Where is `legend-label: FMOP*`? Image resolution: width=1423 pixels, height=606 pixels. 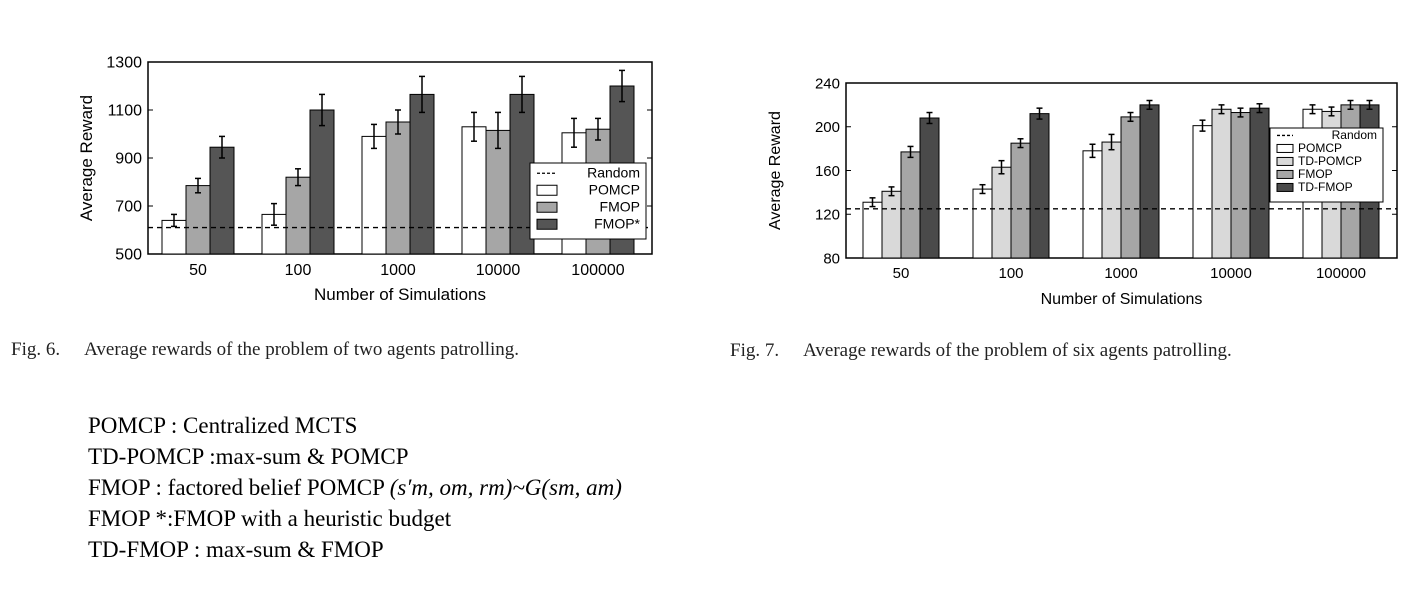
legend-label: FMOP* is located at coordinates (617, 223).